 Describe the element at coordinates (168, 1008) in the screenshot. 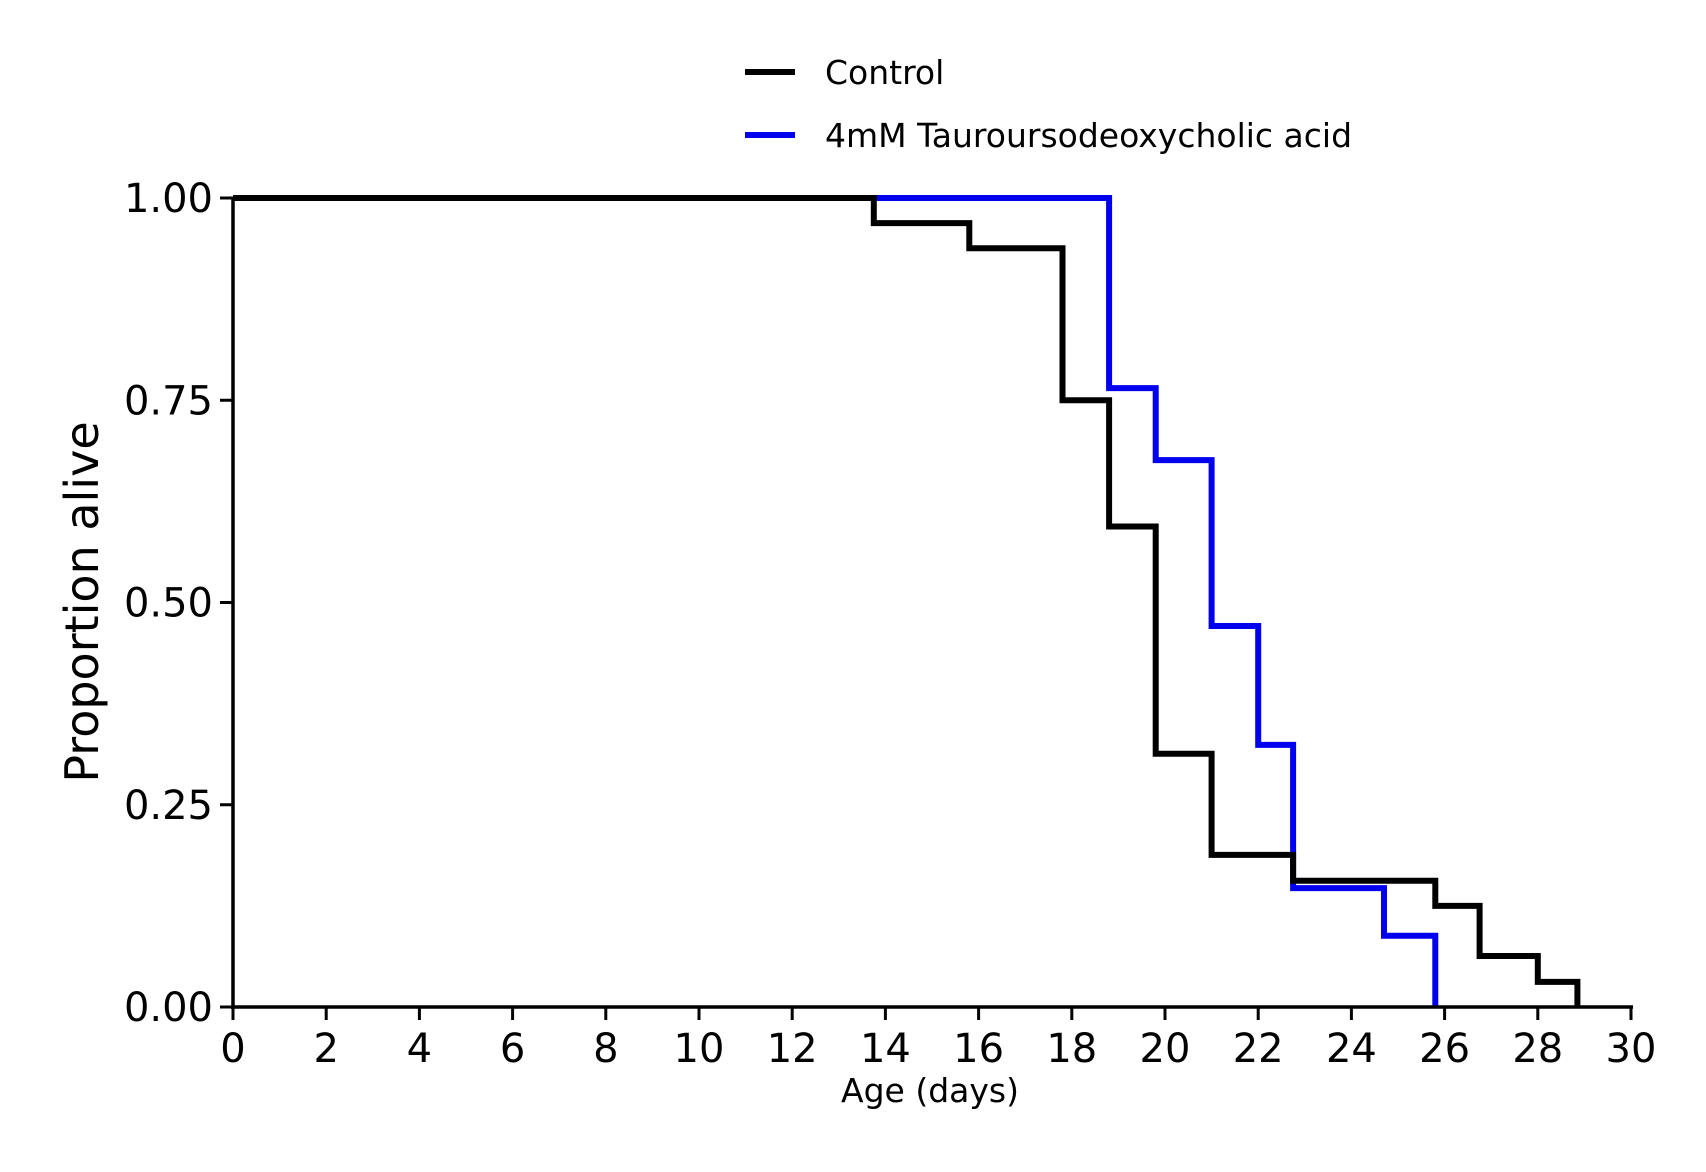

I see `y-tick-label: 0.00` at that location.